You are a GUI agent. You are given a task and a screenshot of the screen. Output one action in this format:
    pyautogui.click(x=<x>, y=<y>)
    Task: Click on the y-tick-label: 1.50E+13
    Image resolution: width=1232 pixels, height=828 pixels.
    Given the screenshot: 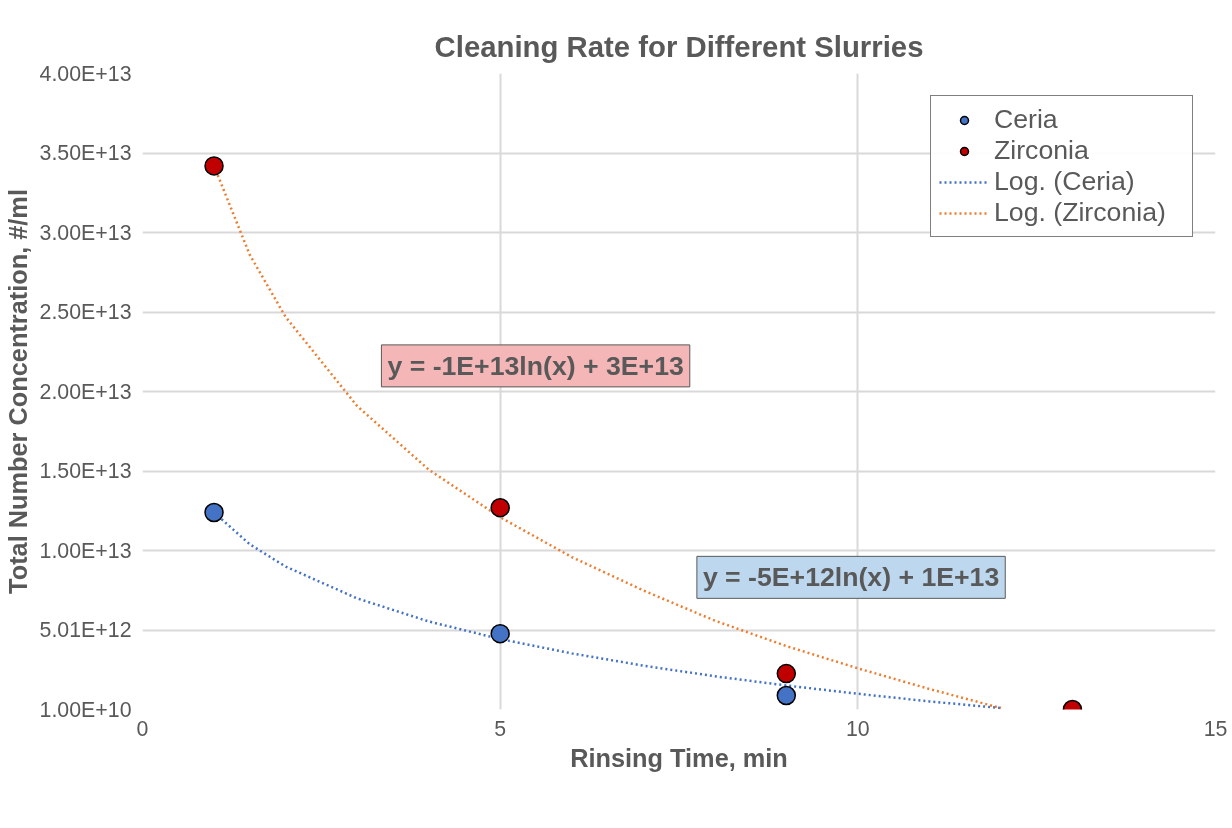 What is the action you would take?
    pyautogui.click(x=85, y=471)
    